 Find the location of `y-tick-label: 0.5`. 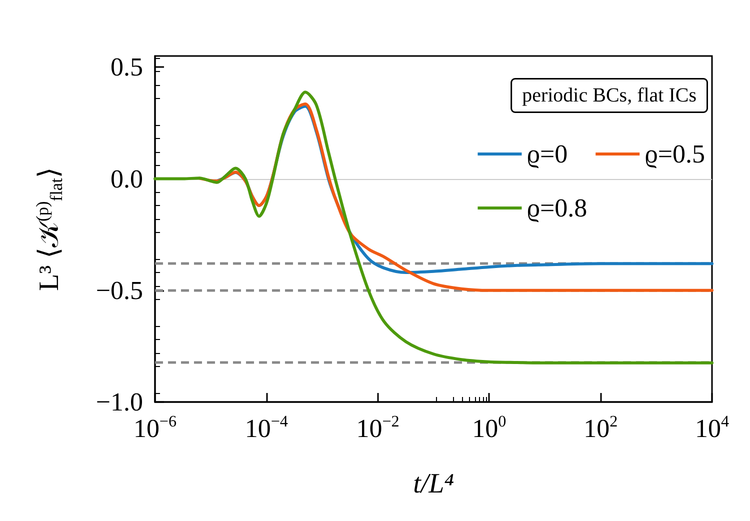

y-tick-label: 0.5 is located at coordinates (126, 67).